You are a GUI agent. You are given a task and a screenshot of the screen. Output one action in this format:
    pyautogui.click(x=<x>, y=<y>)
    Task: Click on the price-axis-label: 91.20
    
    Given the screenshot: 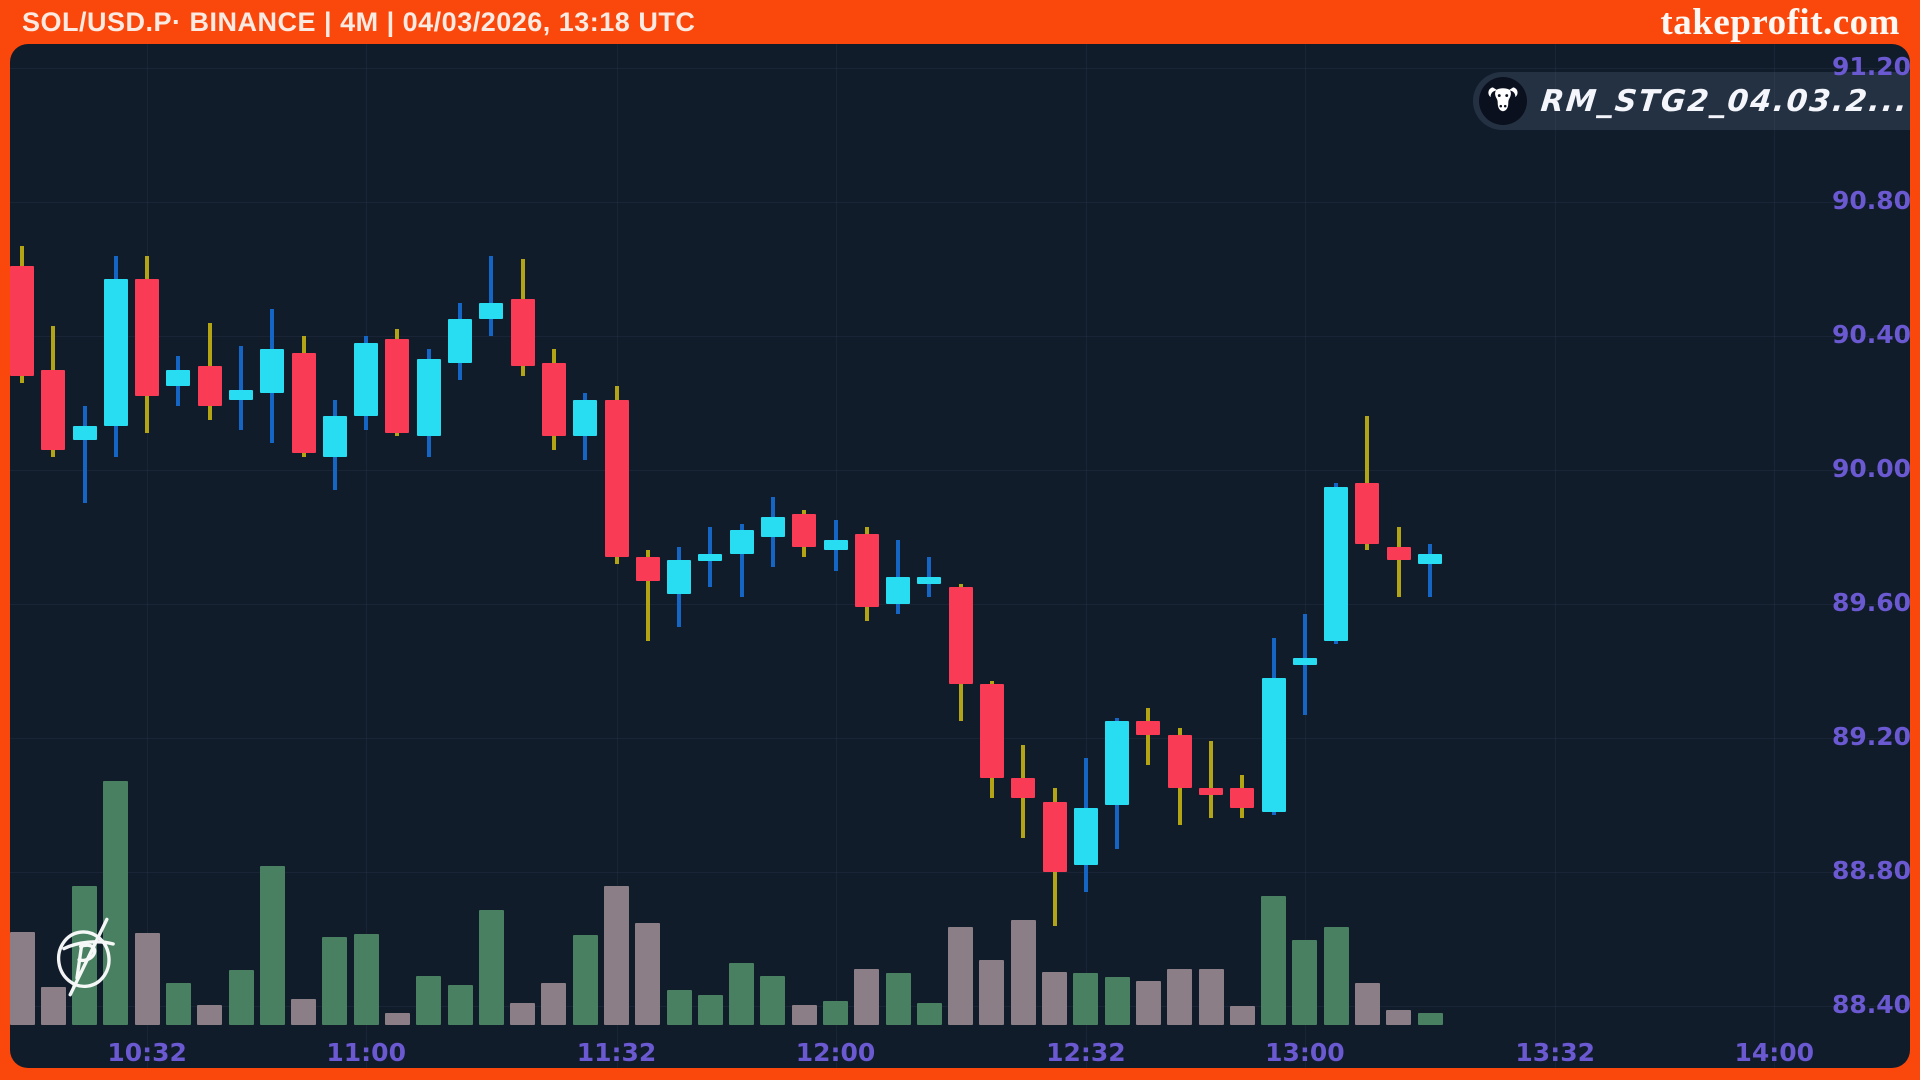 What is the action you would take?
    pyautogui.click(x=1871, y=66)
    